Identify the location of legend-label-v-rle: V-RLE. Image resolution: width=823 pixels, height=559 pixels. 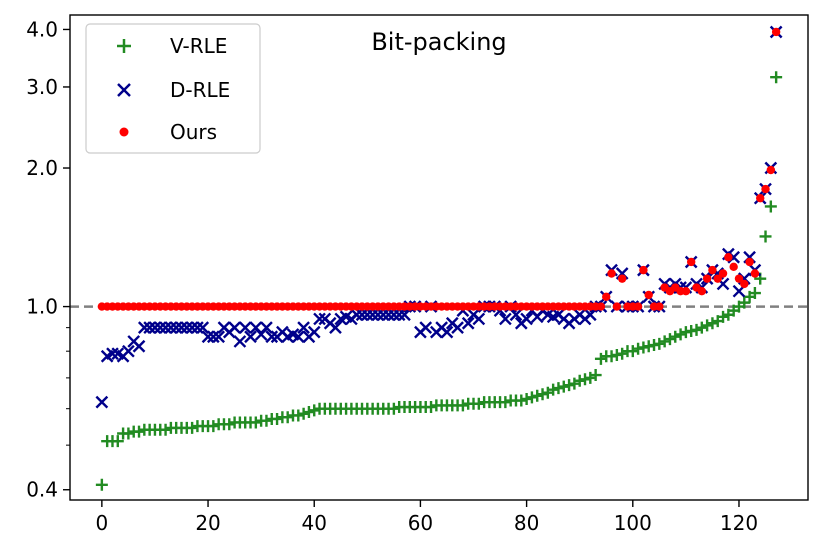
(198, 46).